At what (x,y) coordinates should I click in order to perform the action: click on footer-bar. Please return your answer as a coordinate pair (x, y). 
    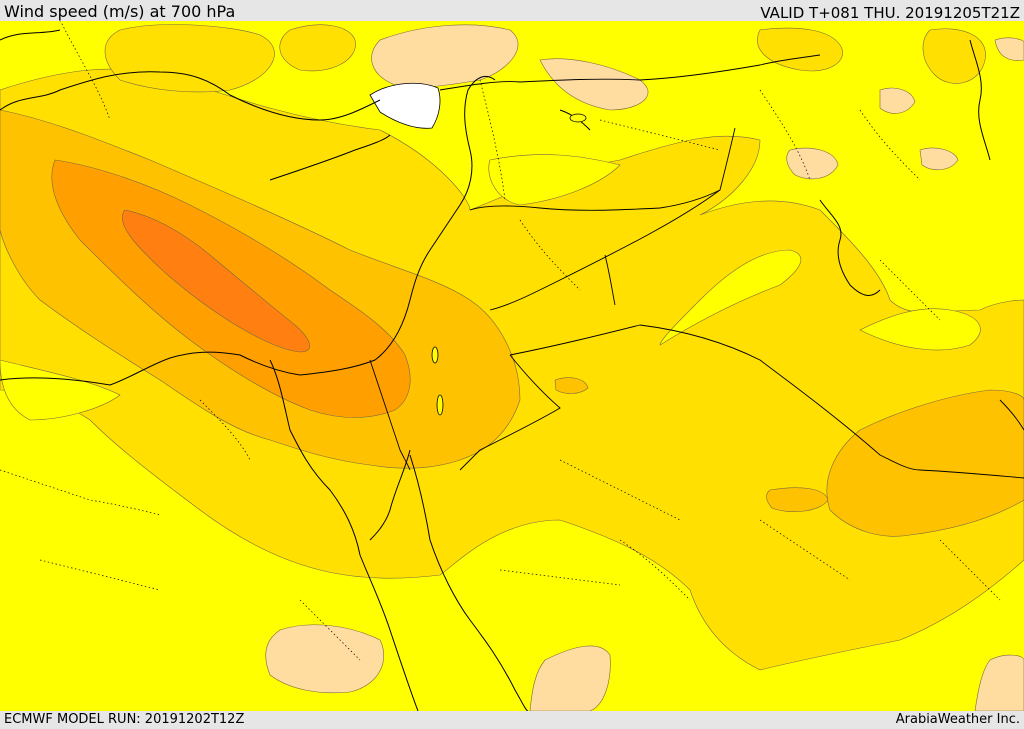
    Looking at the image, I should click on (512, 720).